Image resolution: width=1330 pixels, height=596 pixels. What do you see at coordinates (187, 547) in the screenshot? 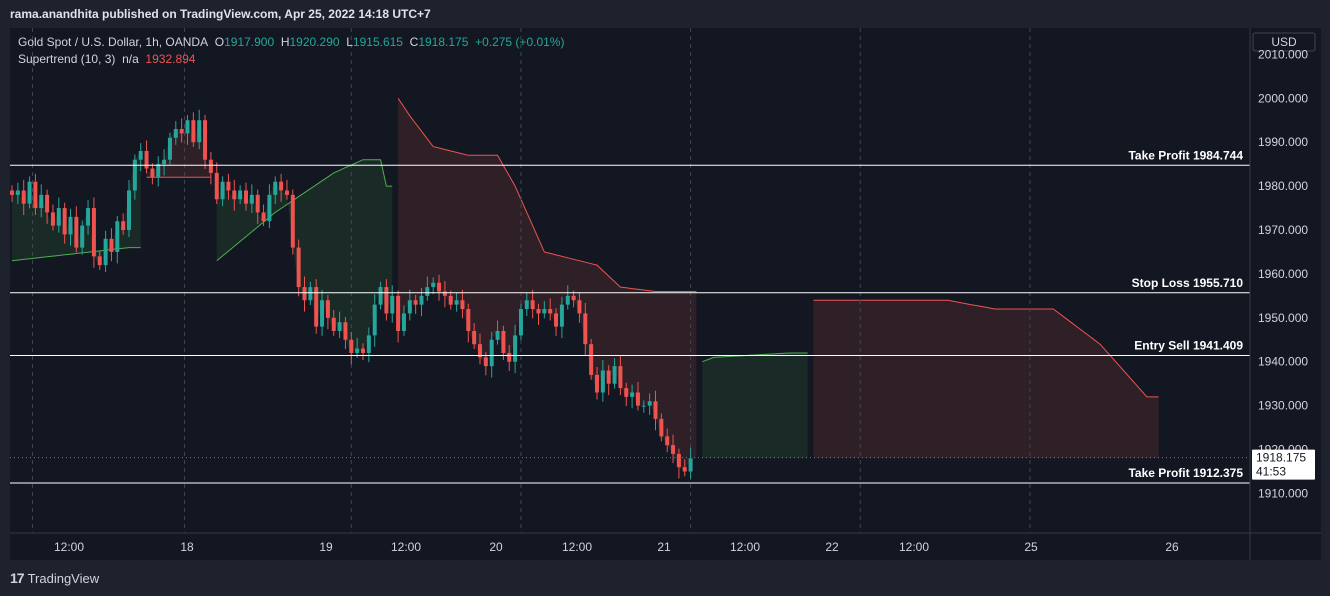
I see `x-tick: 18` at bounding box center [187, 547].